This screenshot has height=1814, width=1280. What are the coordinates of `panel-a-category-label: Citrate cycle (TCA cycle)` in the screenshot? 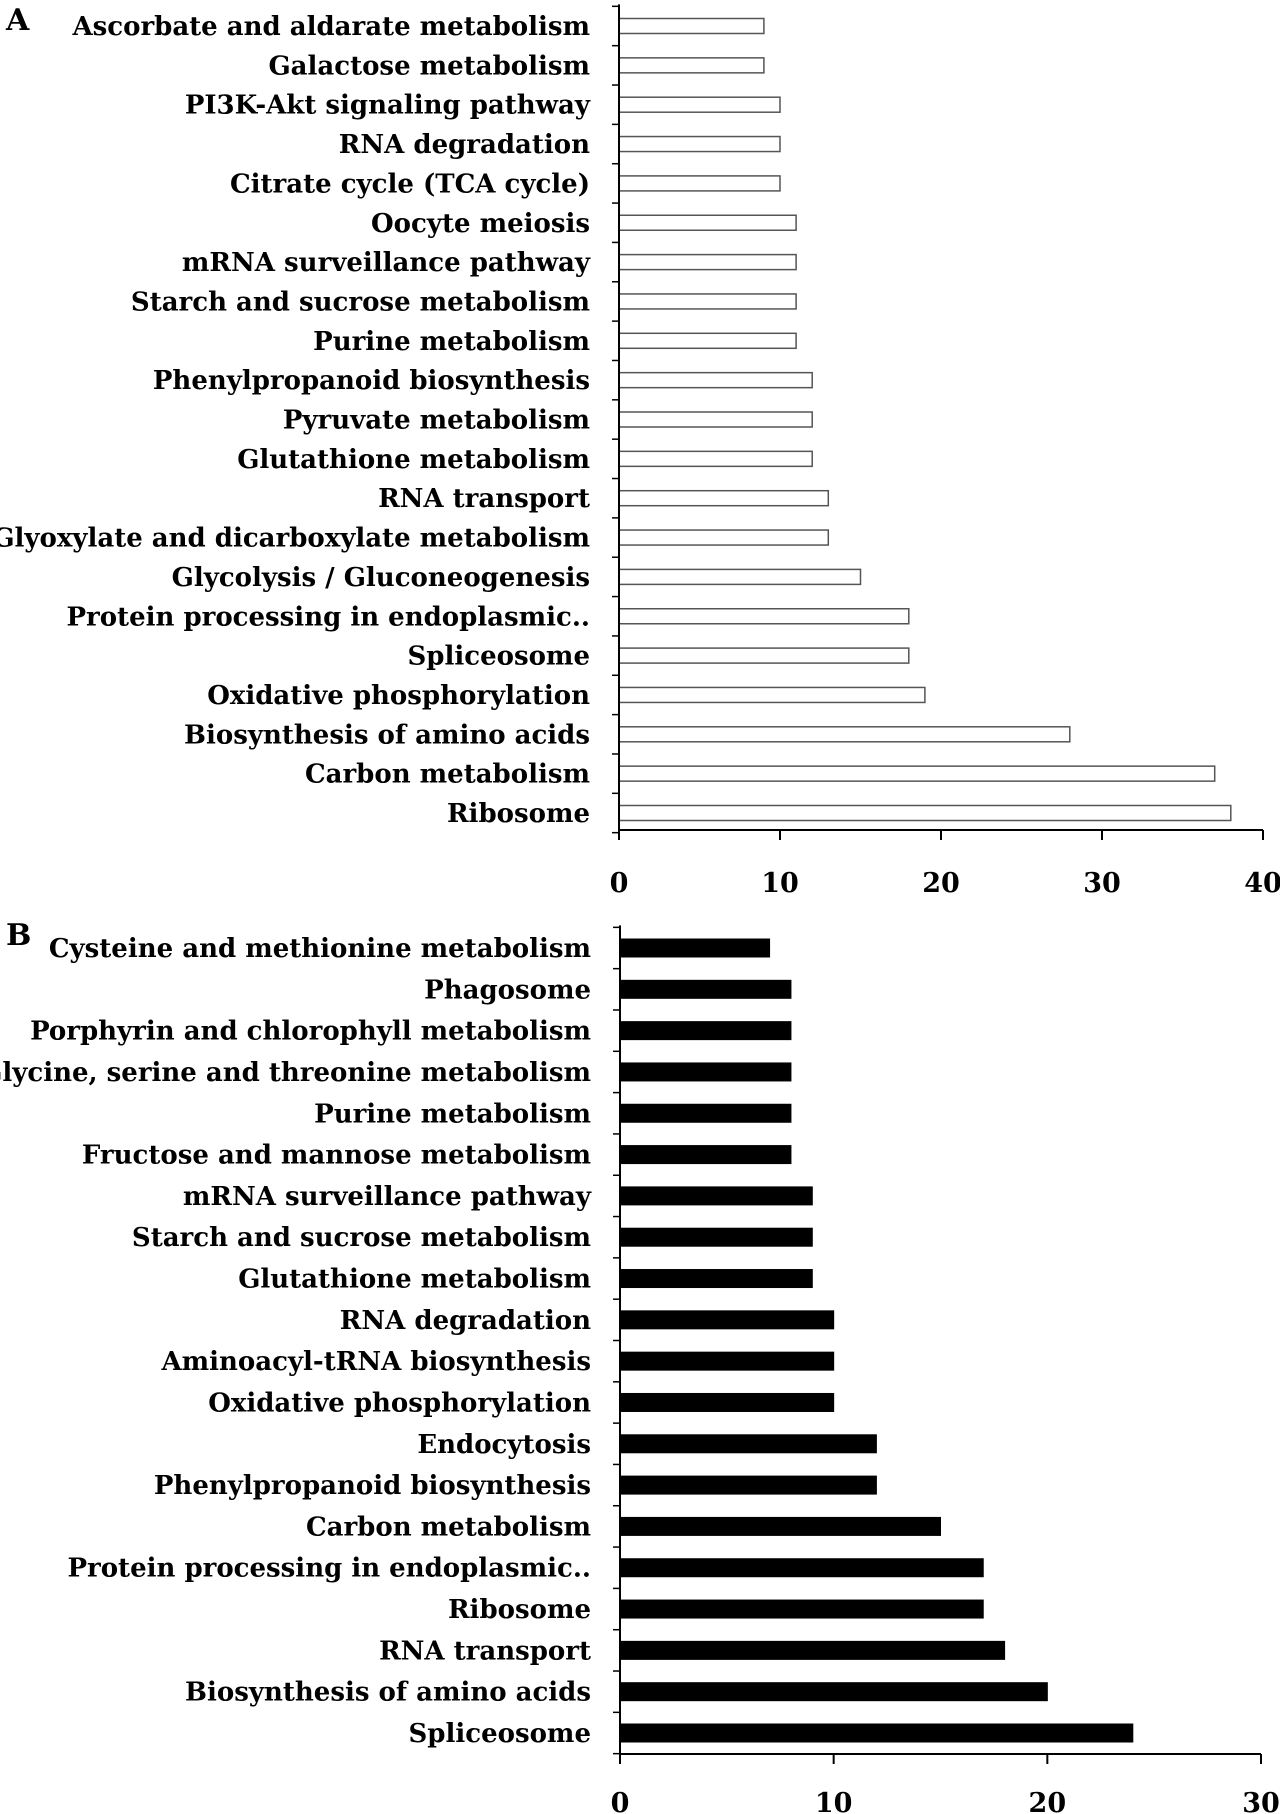 It's located at (410, 184).